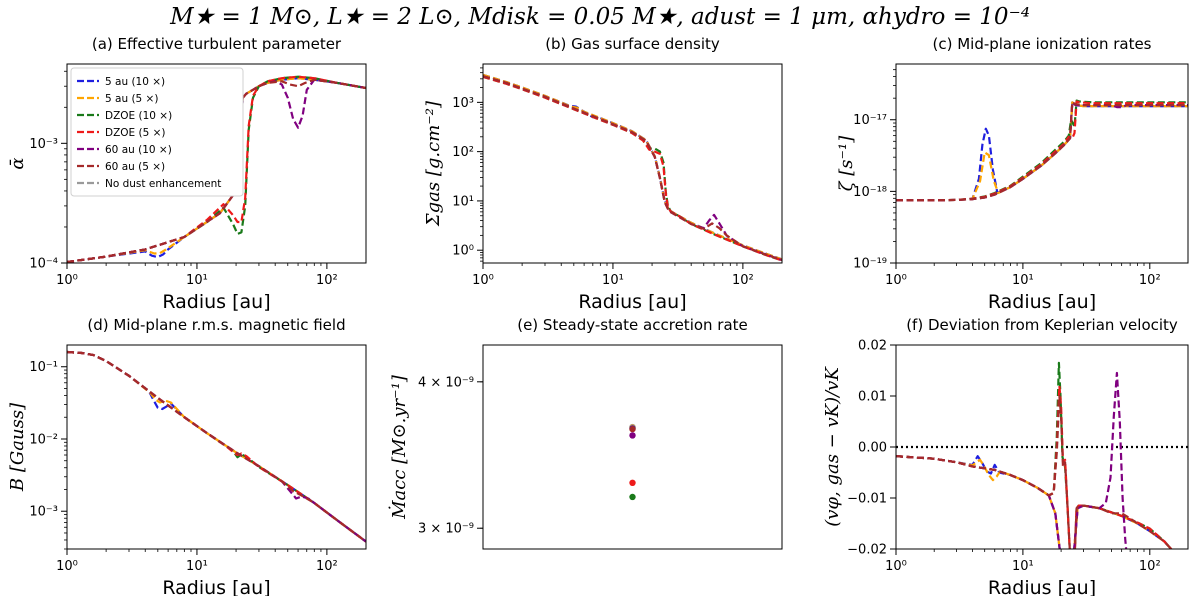 This screenshot has height=596, width=1200. What do you see at coordinates (463, 201) in the screenshot?
I see `y-tick-label: 10¹` at bounding box center [463, 201].